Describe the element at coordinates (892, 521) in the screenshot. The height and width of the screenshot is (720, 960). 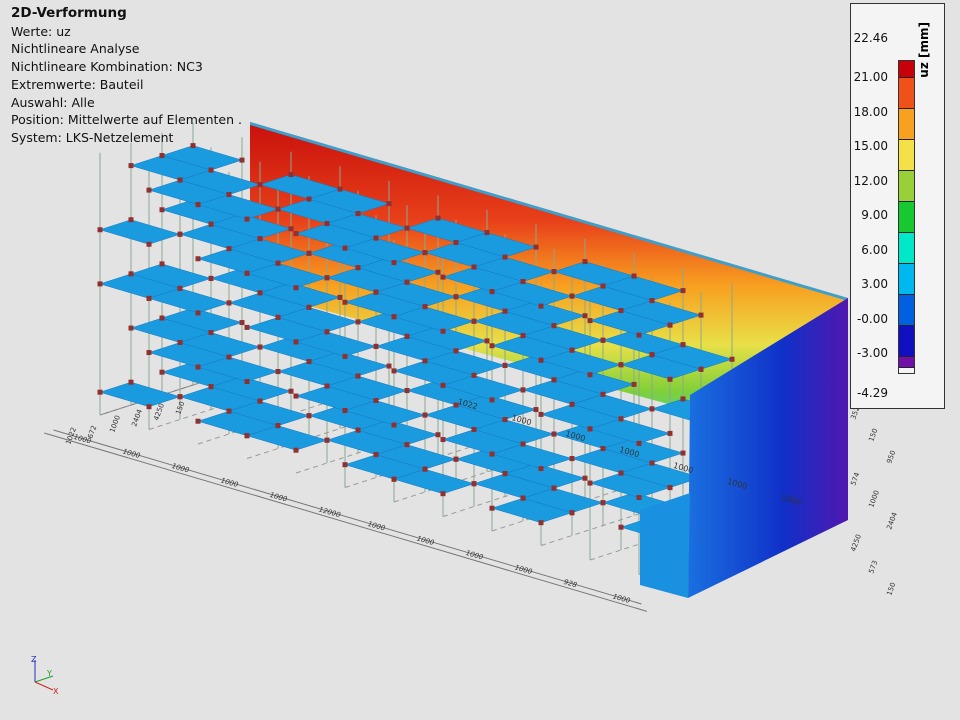
I see `dimension-label: 2404` at that location.